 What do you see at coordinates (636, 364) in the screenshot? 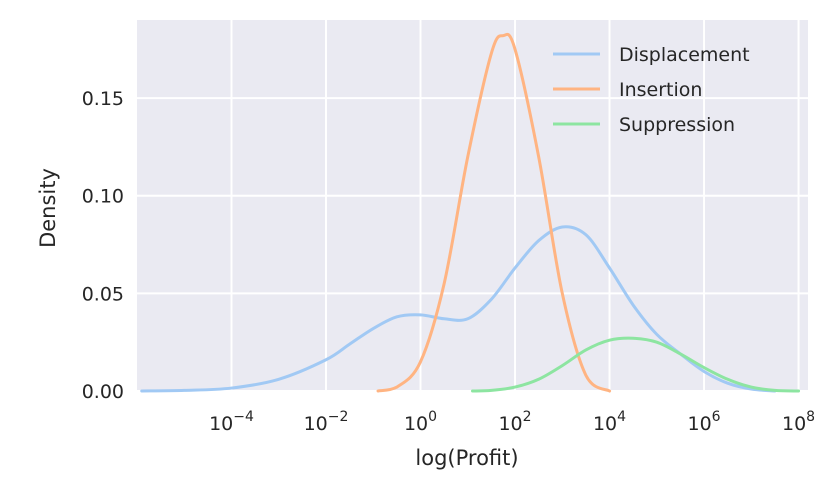
I see `series-line-suppression` at bounding box center [636, 364].